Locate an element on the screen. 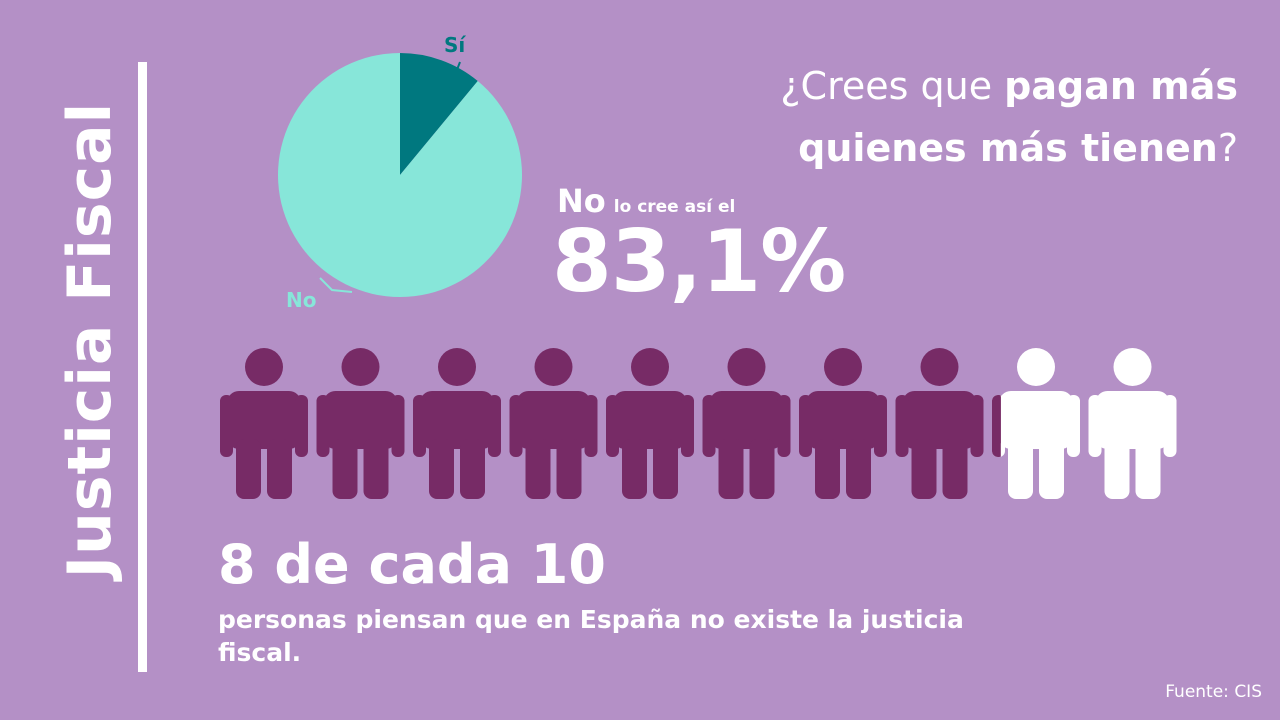 This screenshot has height=720, width=1280. pie-chart: Sí No is located at coordinates (399, 172).